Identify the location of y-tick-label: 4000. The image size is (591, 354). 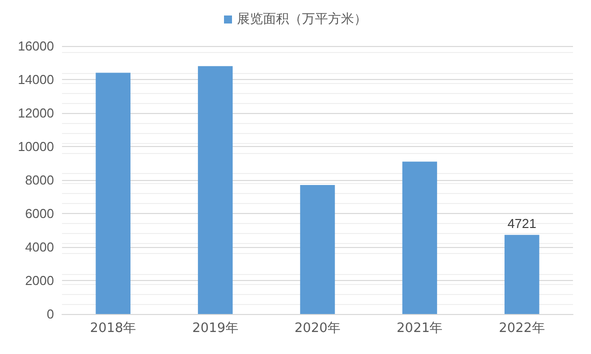
(39, 247).